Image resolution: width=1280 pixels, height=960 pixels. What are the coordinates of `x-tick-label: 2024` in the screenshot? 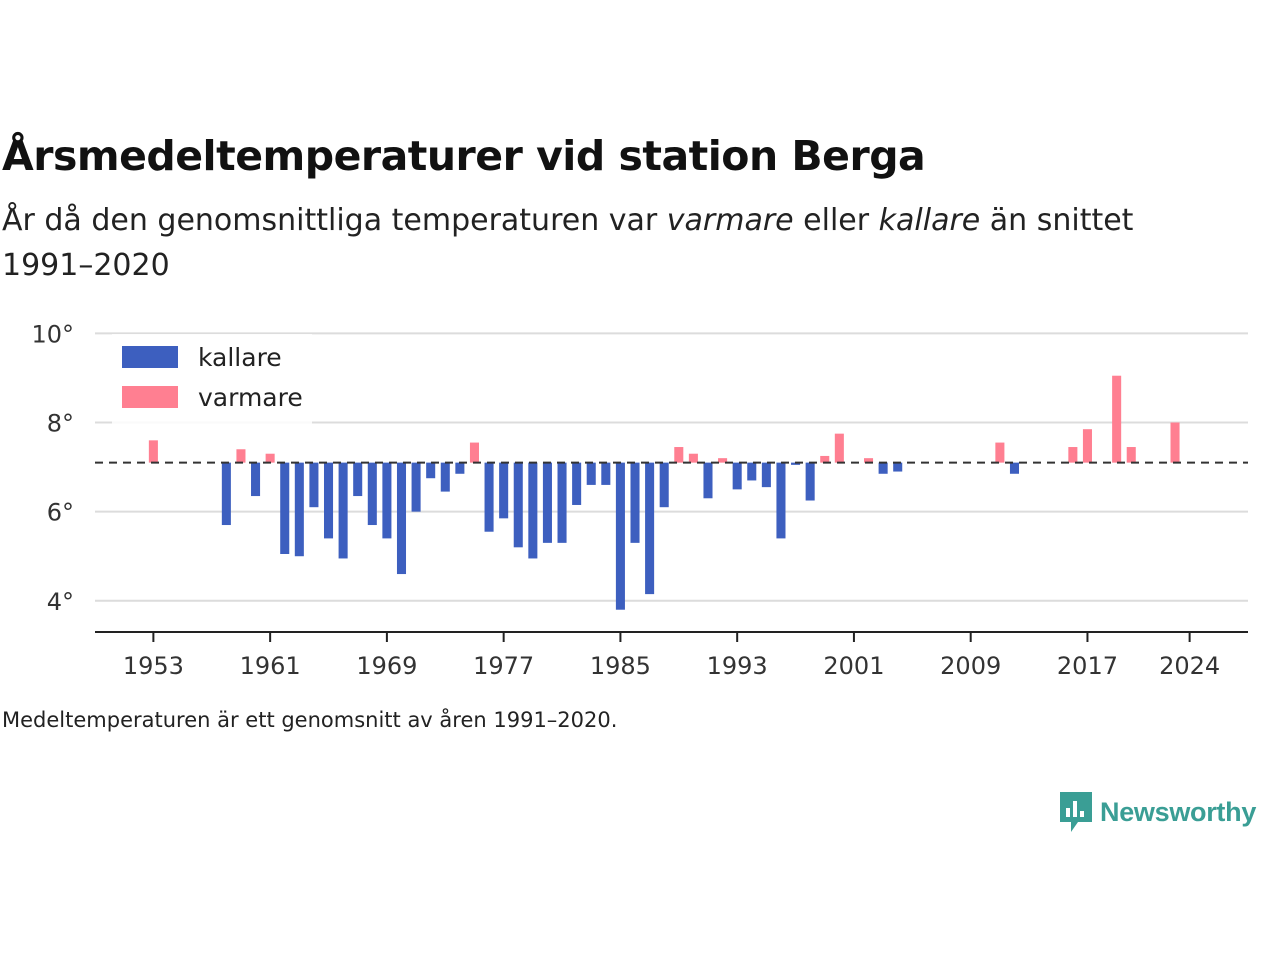 It's located at (1189, 666).